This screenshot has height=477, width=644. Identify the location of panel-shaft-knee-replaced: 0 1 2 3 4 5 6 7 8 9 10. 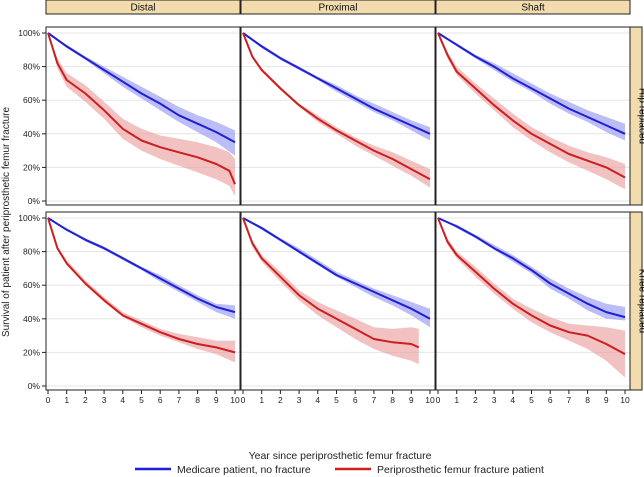
(533, 308).